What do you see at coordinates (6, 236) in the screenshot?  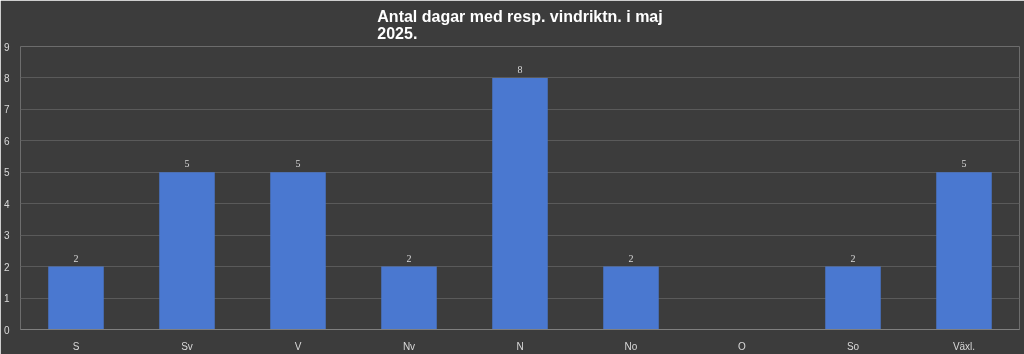 I see `y-tick-label: 3` at bounding box center [6, 236].